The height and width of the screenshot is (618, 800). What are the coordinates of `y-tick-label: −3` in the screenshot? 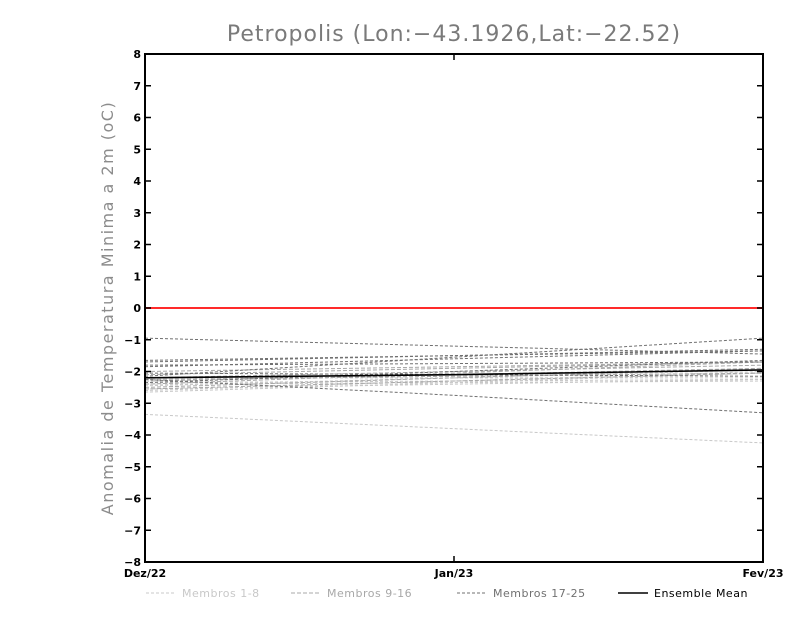 It's located at (132, 403).